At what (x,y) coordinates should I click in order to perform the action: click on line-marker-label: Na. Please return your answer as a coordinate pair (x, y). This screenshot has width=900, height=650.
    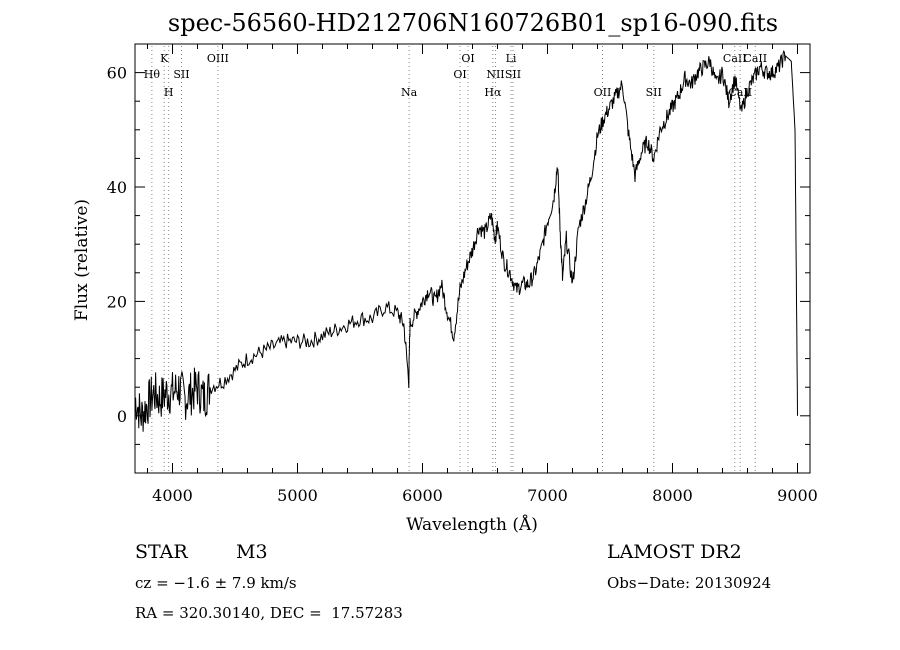
    Looking at the image, I should click on (409, 92).